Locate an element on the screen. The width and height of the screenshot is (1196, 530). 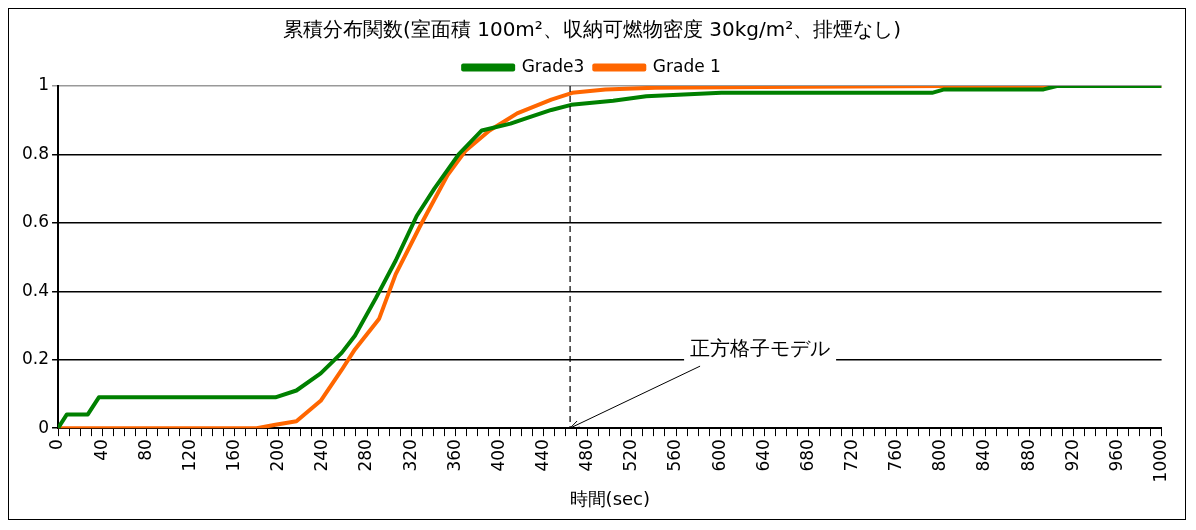
x-tick-label: 280 is located at coordinates (365, 455).